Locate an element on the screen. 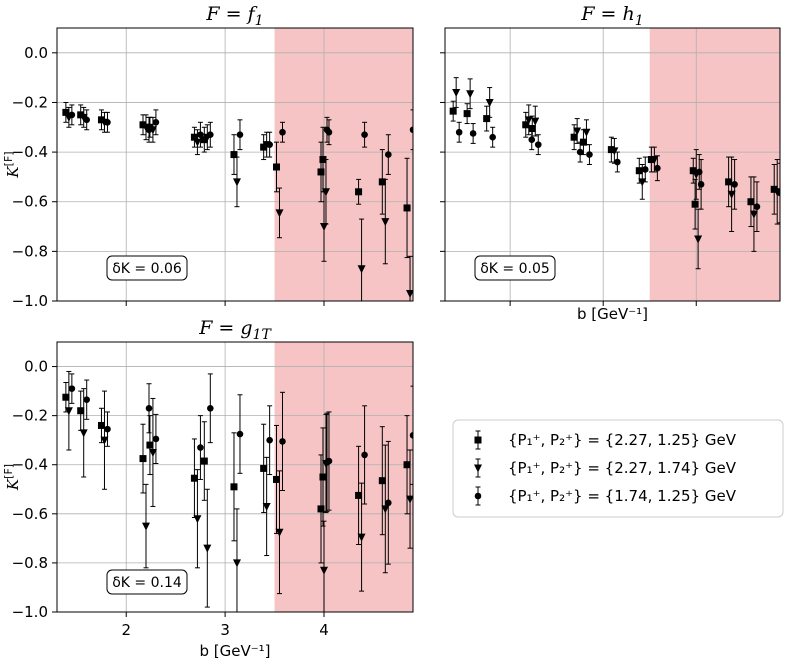 The height and width of the screenshot is (668, 789). delta-k-label: δK = 0.06 is located at coordinates (147, 269).